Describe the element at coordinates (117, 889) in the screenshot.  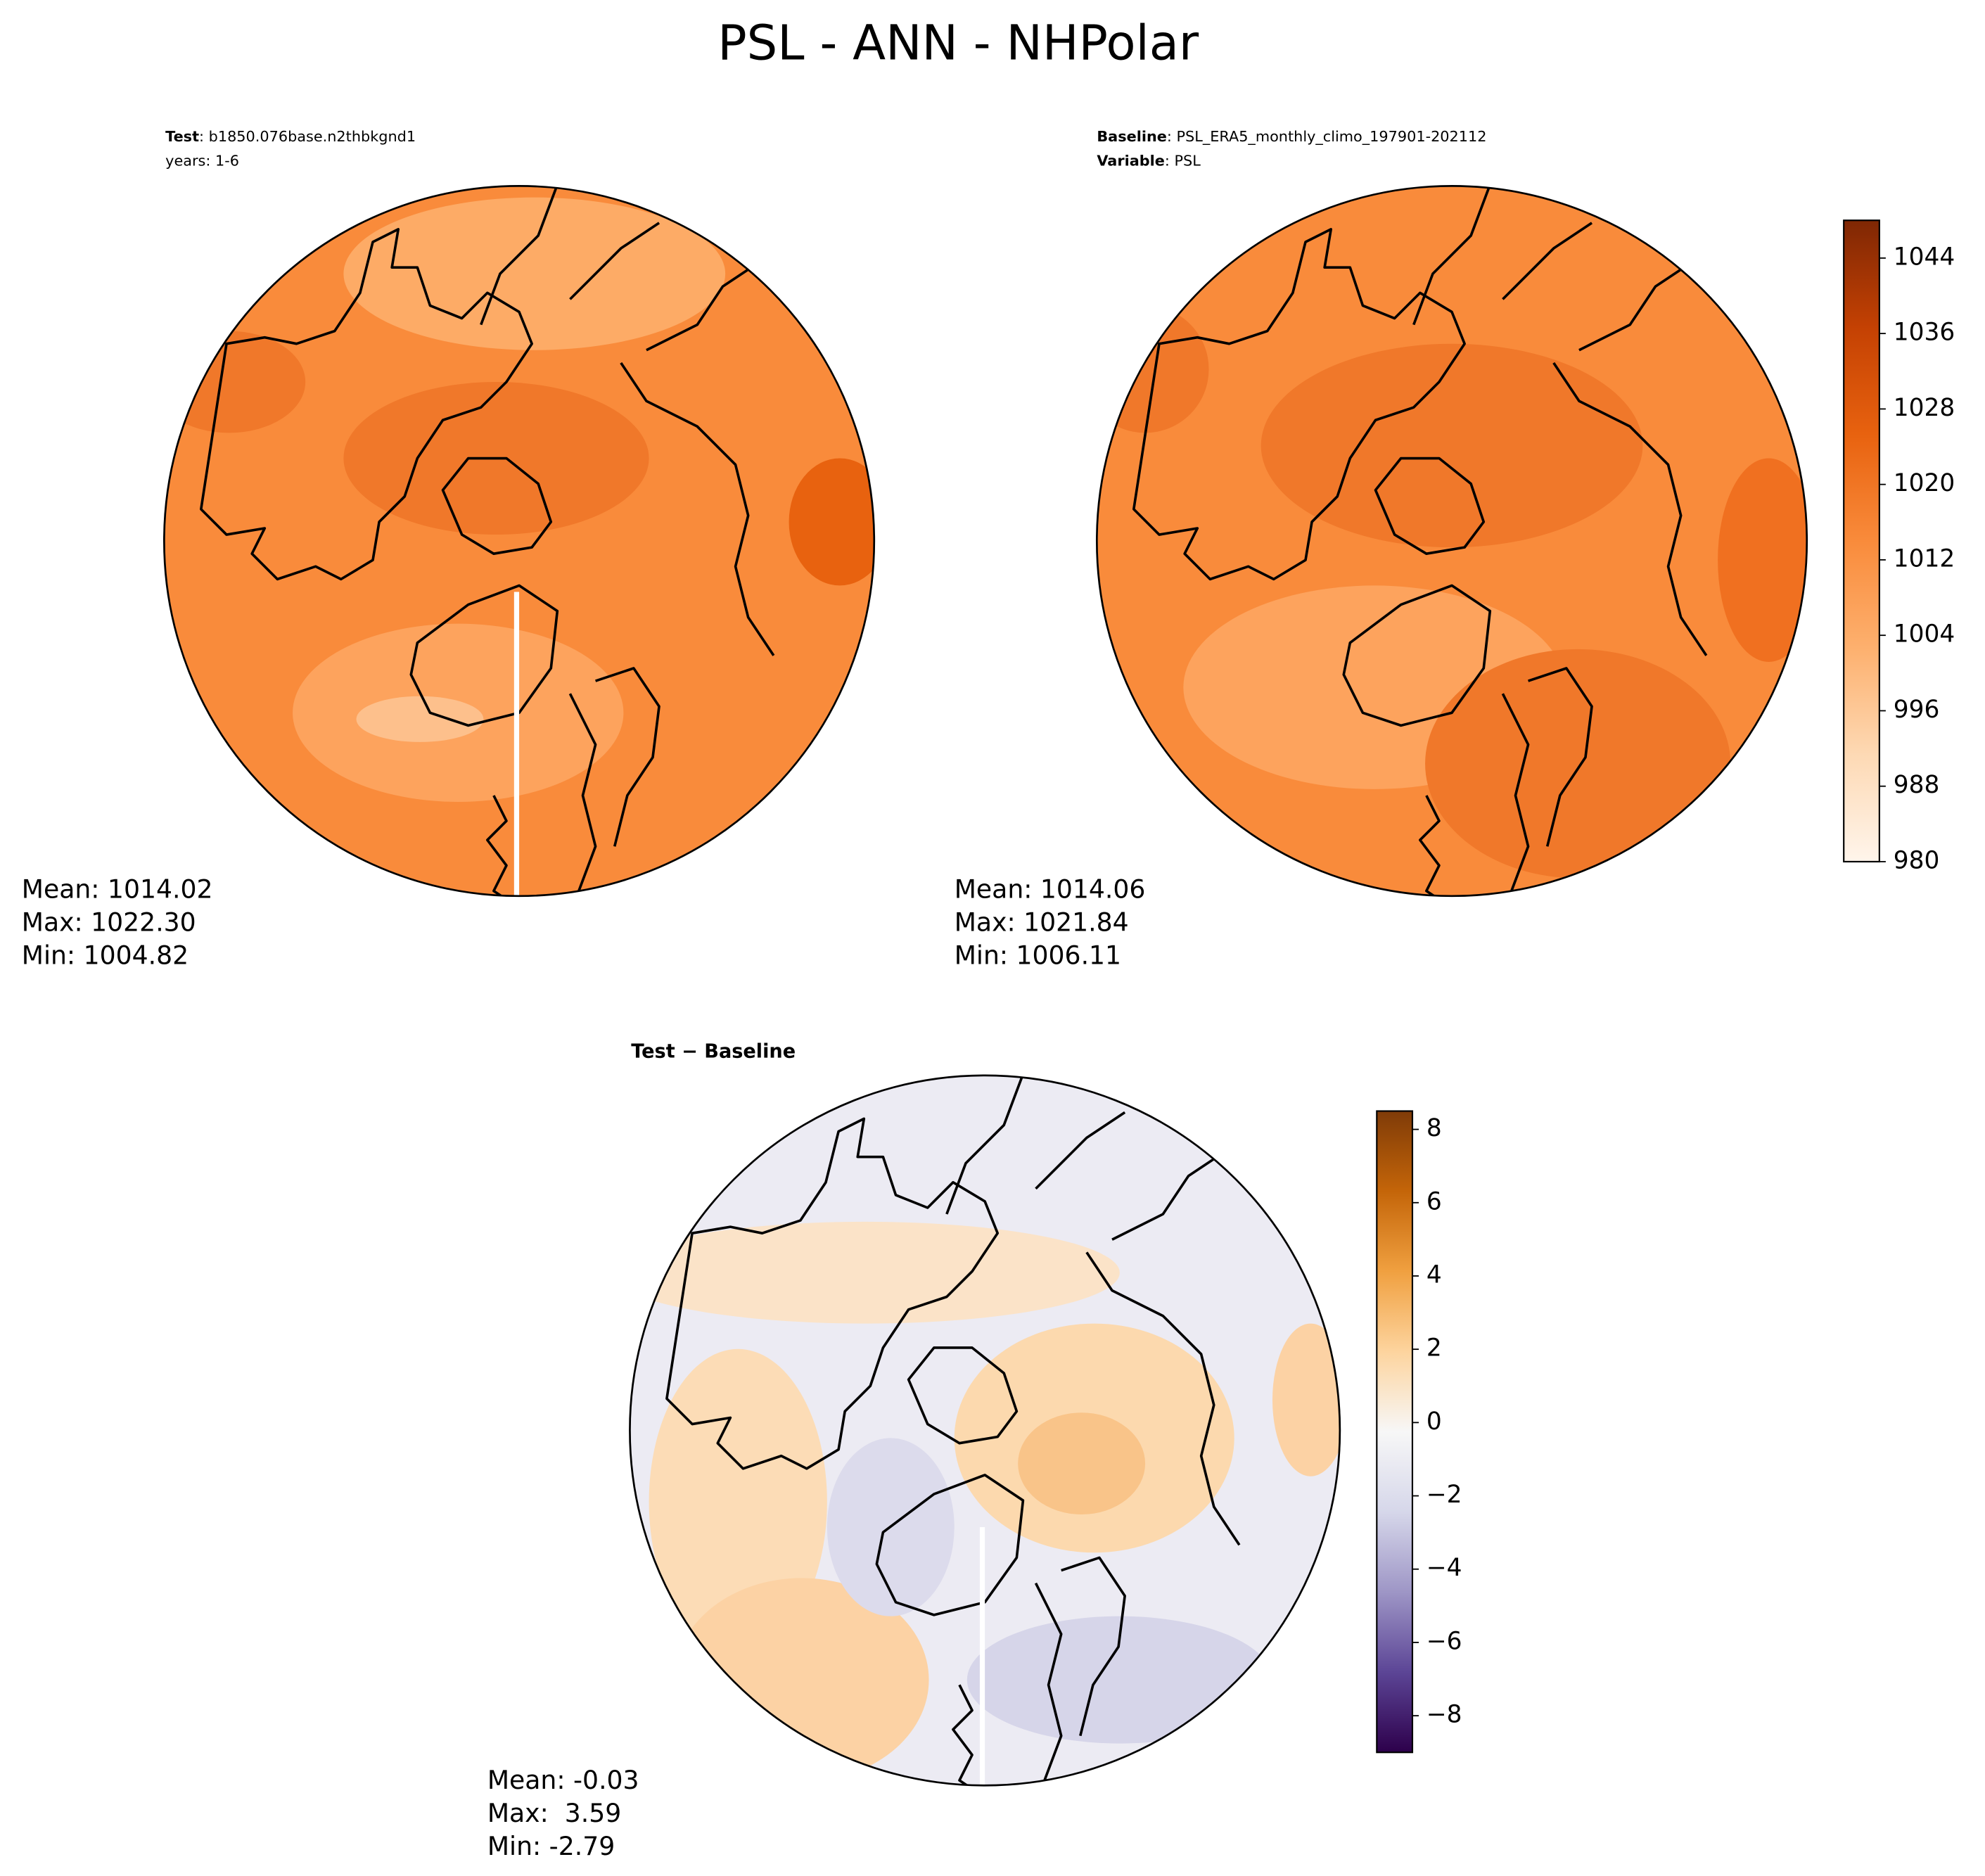
I see `stat: Mean: 1014.02` at that location.